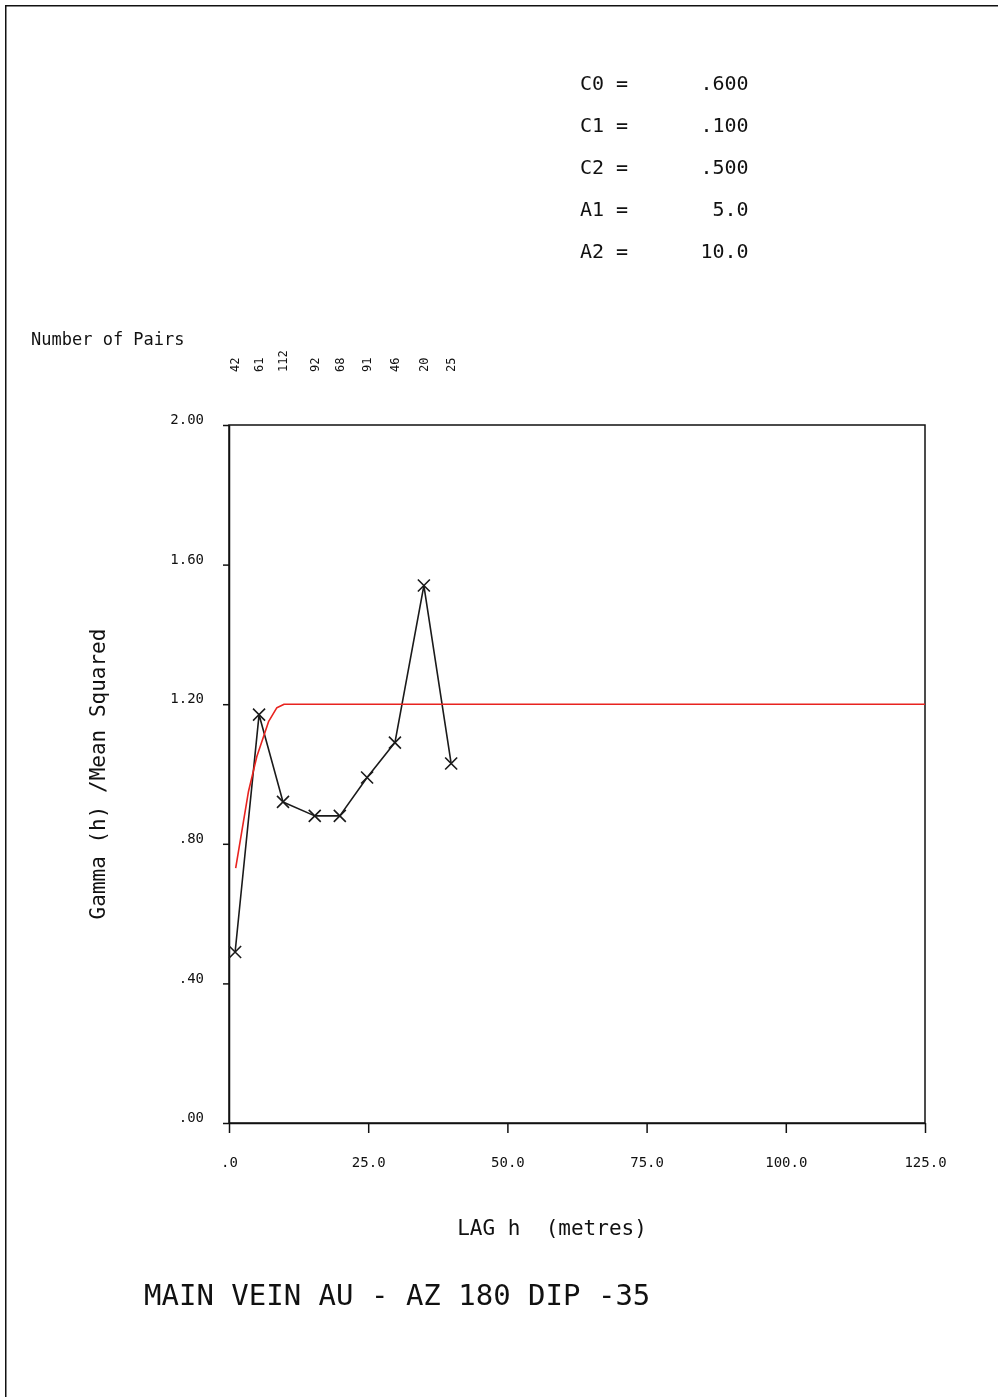 This screenshot has width=998, height=1397. Describe the element at coordinates (664, 83) in the screenshot. I see `text: C0 = .600` at that location.